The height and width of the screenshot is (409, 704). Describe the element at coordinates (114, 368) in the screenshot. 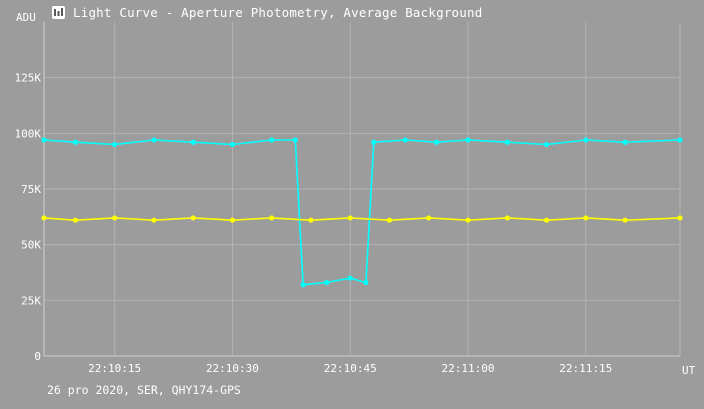

I see `x-tick-label: 22:10:15` at that location.